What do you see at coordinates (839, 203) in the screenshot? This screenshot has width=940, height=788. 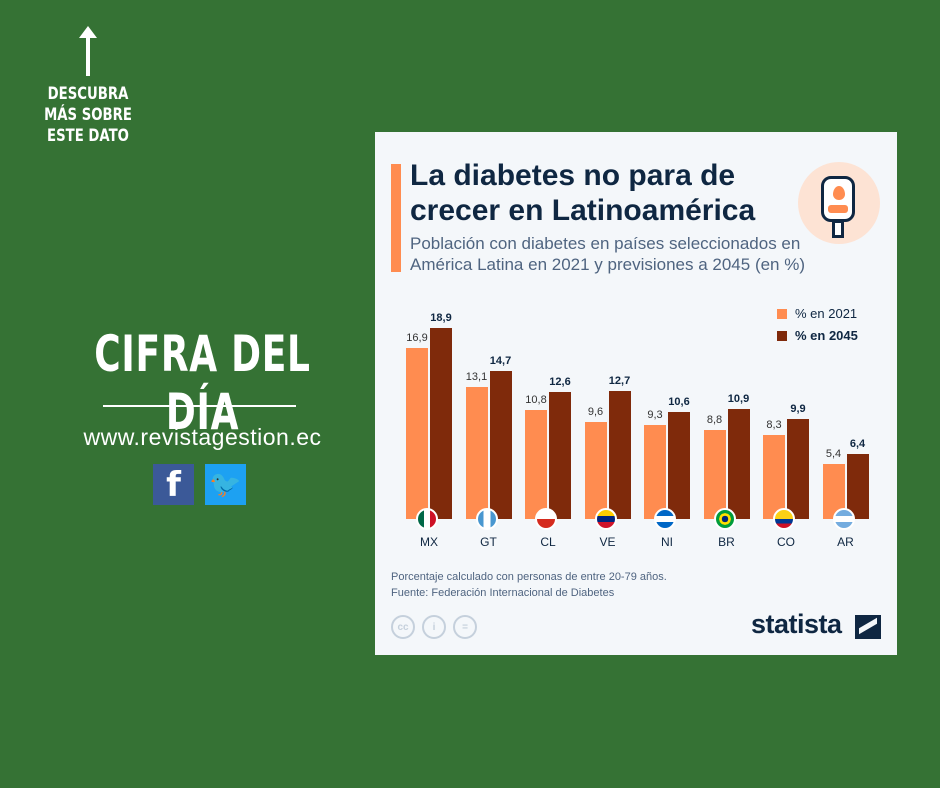 I see `glucose-meter-icon` at bounding box center [839, 203].